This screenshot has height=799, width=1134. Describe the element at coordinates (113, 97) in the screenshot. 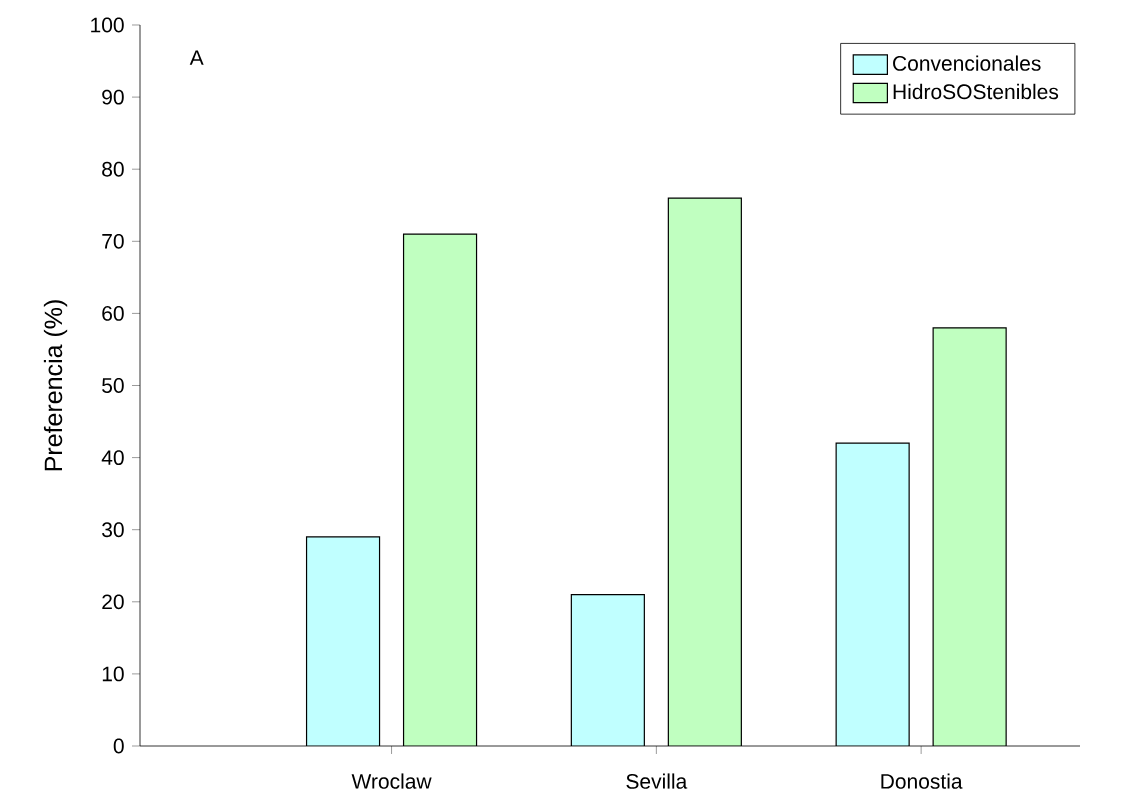

I see `y-tick-label: 90` at that location.